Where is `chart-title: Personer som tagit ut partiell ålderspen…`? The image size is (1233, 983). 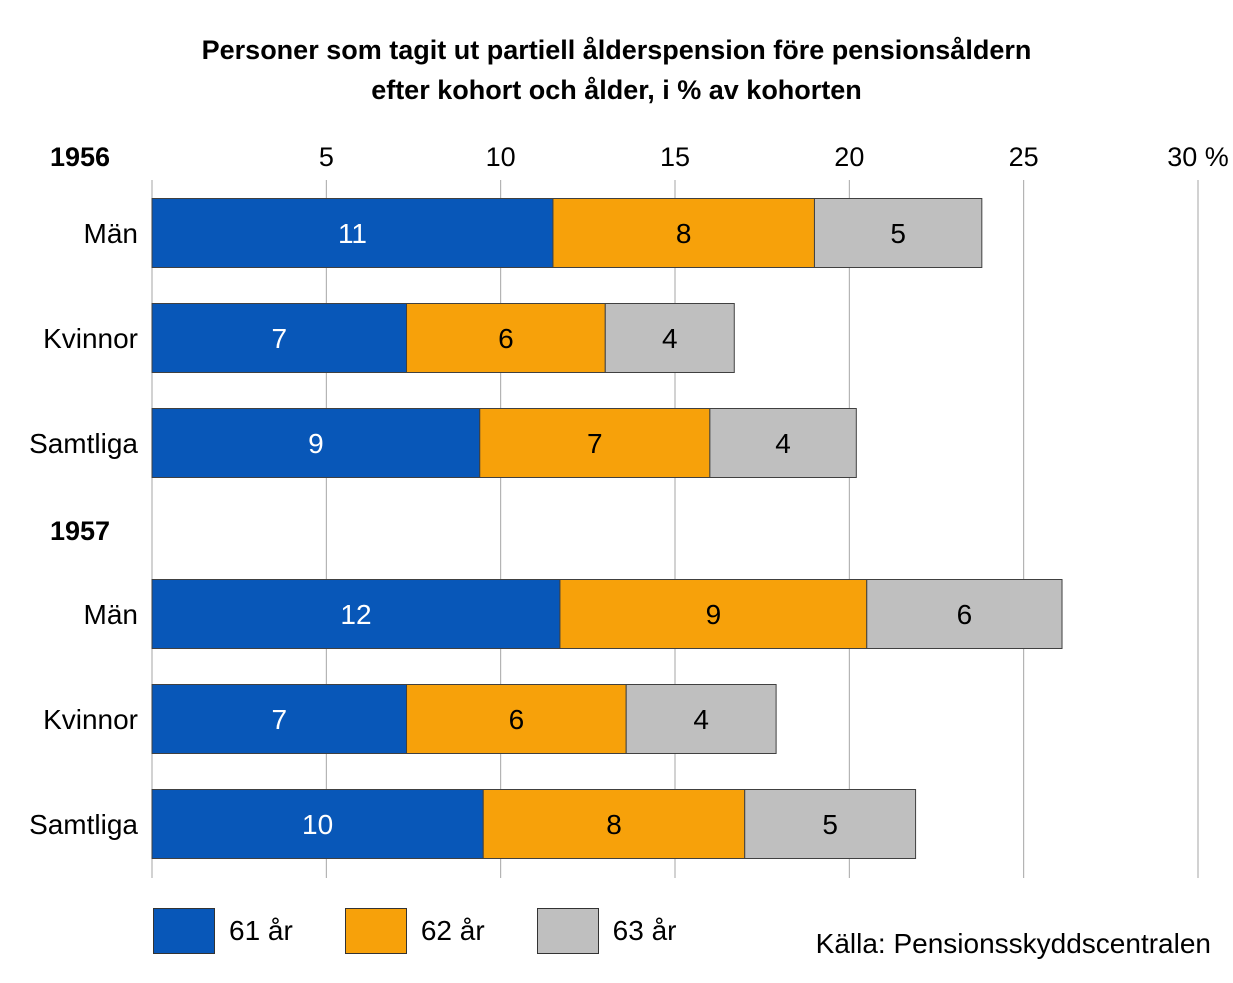
chart-title: Personer som tagit ut partiell ålderspen… is located at coordinates (616, 70).